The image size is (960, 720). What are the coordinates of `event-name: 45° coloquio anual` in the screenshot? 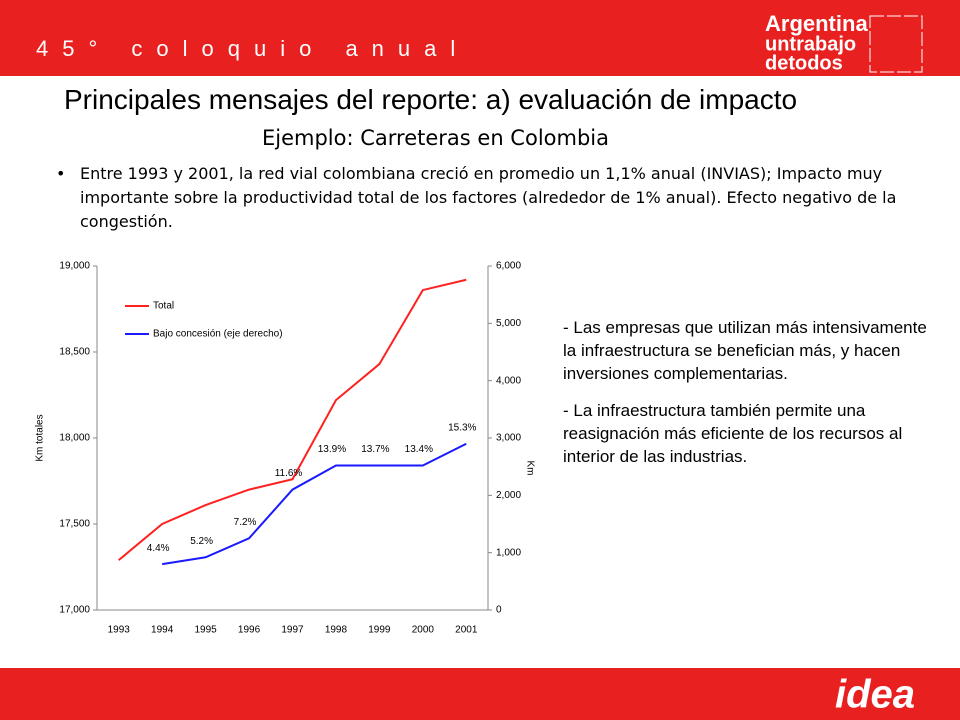 It's located at (252, 48).